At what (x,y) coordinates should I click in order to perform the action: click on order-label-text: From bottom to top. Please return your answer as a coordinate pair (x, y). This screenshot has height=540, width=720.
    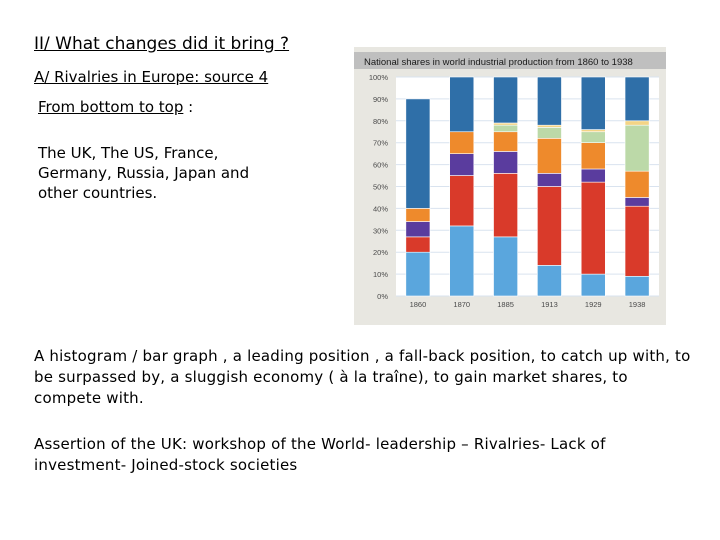
    Looking at the image, I should click on (111, 107).